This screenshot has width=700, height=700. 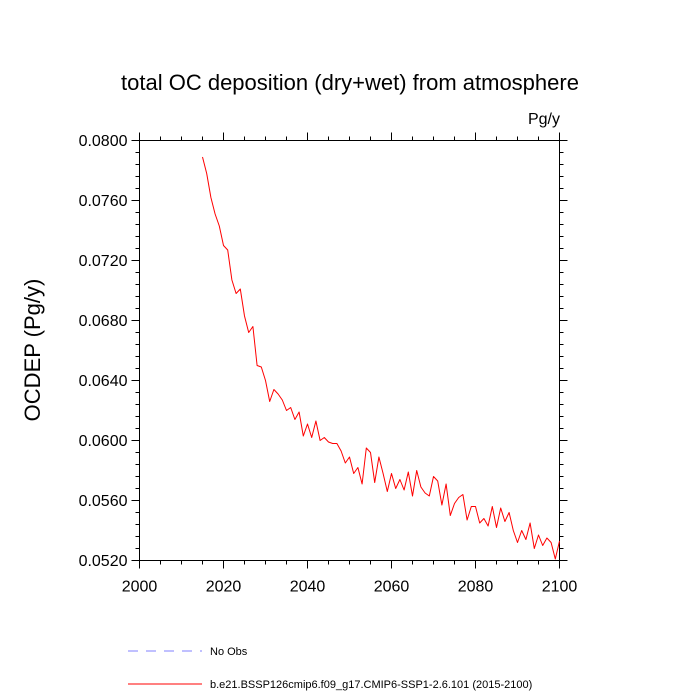 I want to click on y-tick-label: 0.0600, so click(x=103, y=441).